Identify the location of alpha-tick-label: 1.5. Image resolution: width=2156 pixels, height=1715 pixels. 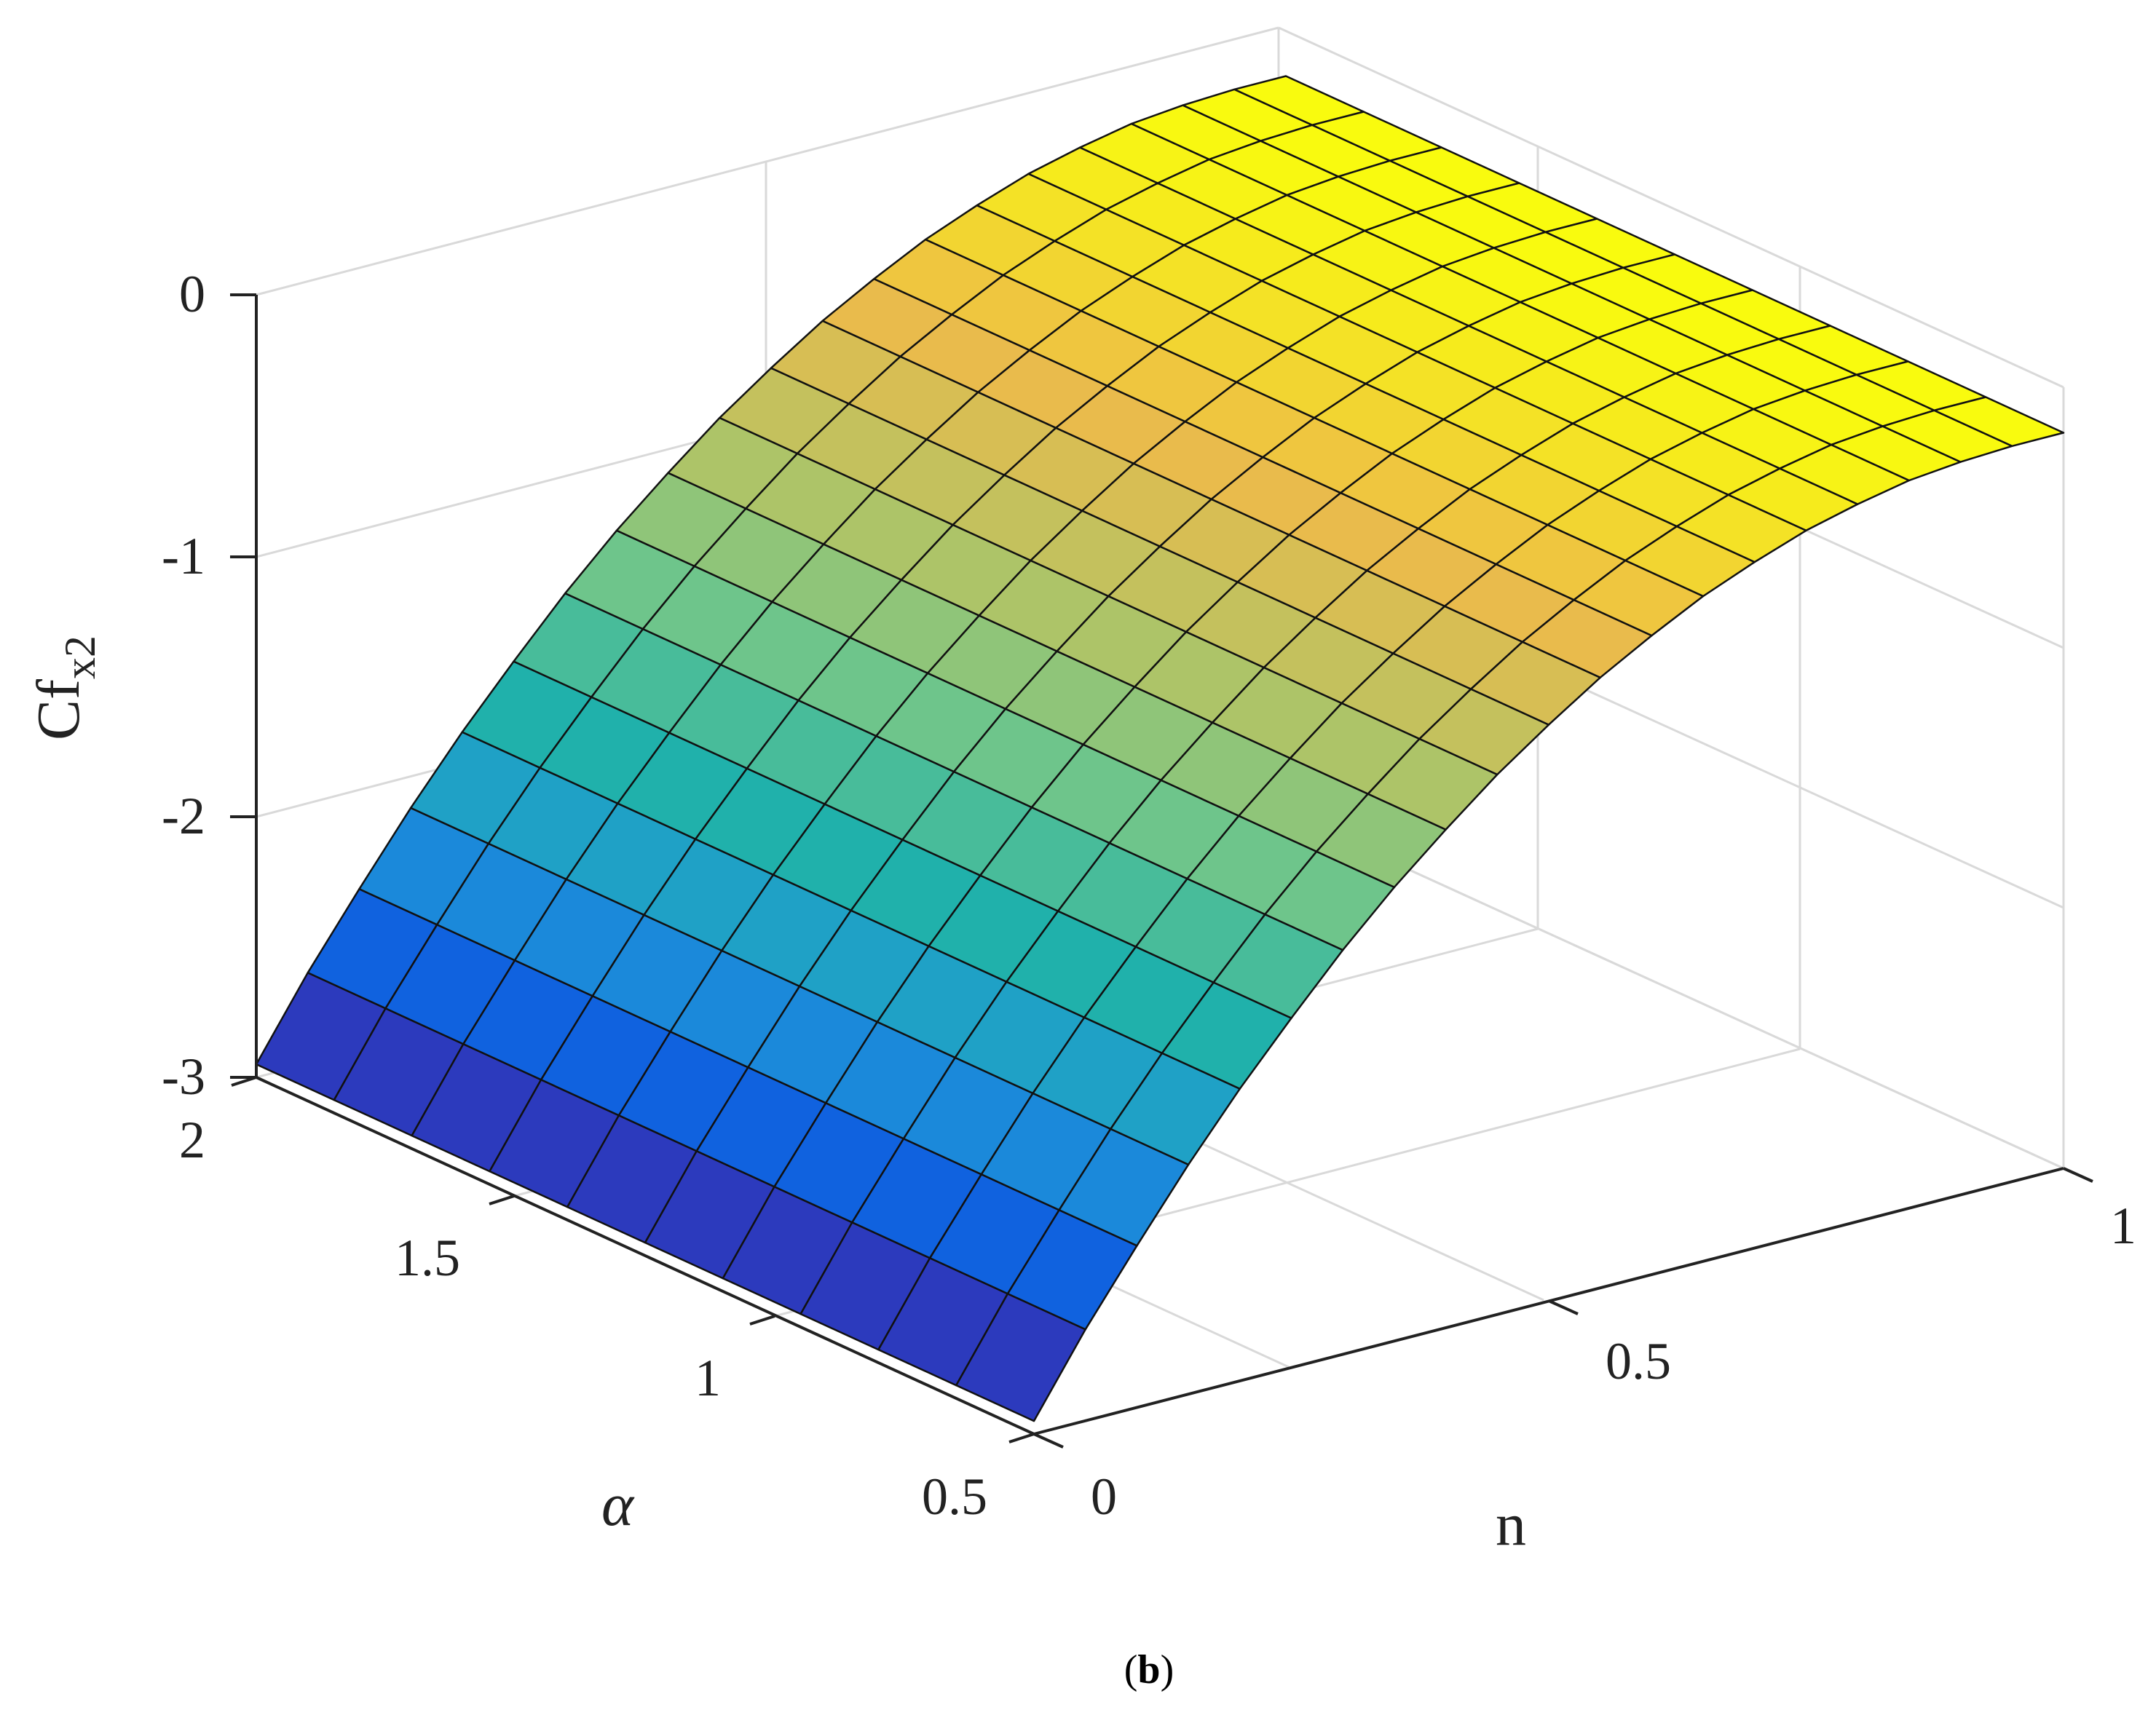
(428, 1258).